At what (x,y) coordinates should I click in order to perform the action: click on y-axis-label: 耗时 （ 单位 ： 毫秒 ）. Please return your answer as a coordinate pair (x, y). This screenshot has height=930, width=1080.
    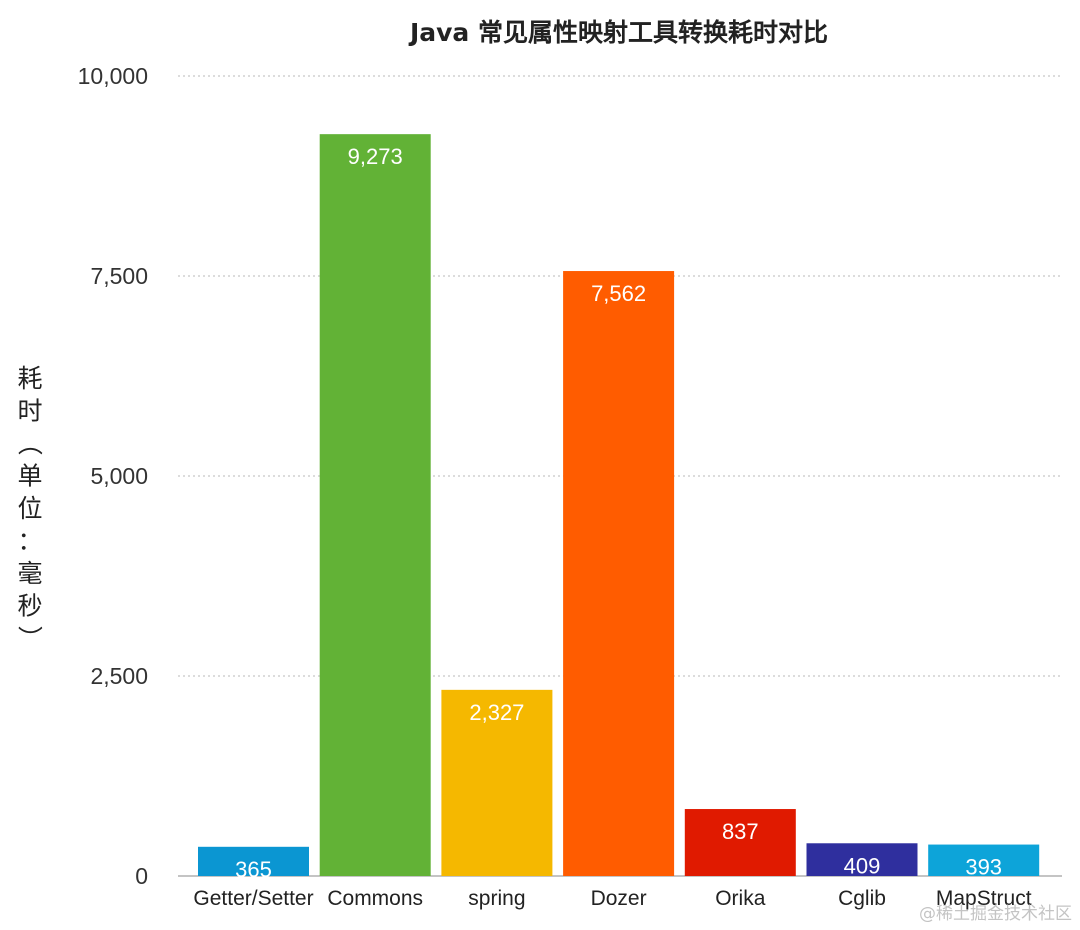
    Looking at the image, I should click on (29, 507).